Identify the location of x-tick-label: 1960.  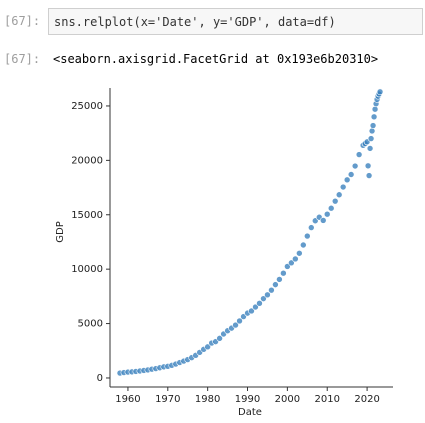
(127, 399).